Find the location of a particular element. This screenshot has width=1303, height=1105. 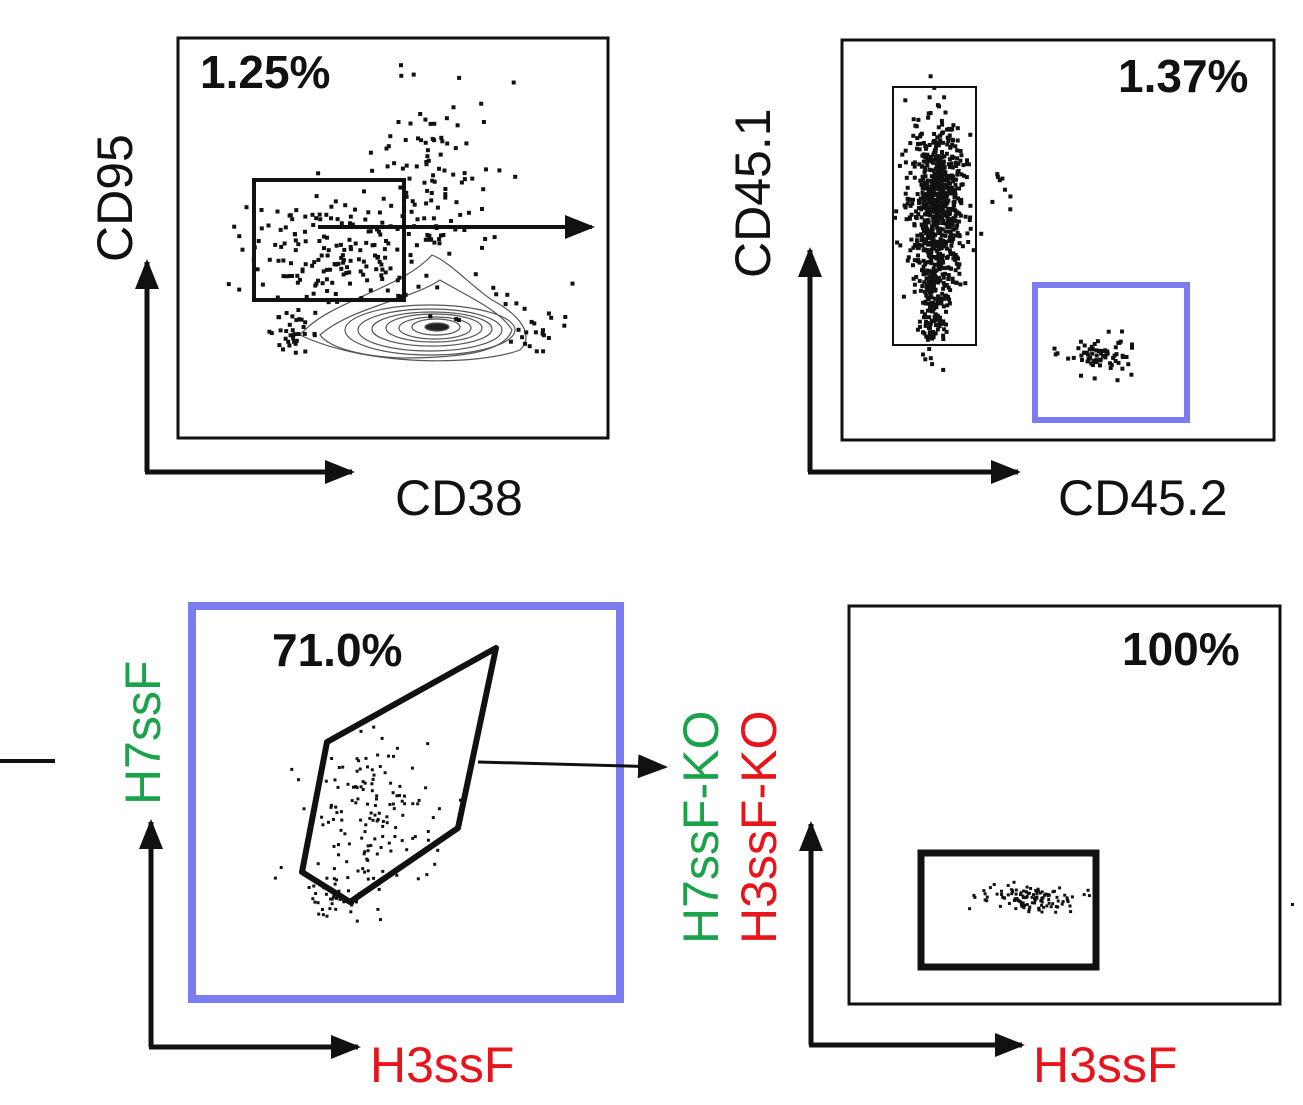

gate-percent: 71.0% is located at coordinates (337, 650).